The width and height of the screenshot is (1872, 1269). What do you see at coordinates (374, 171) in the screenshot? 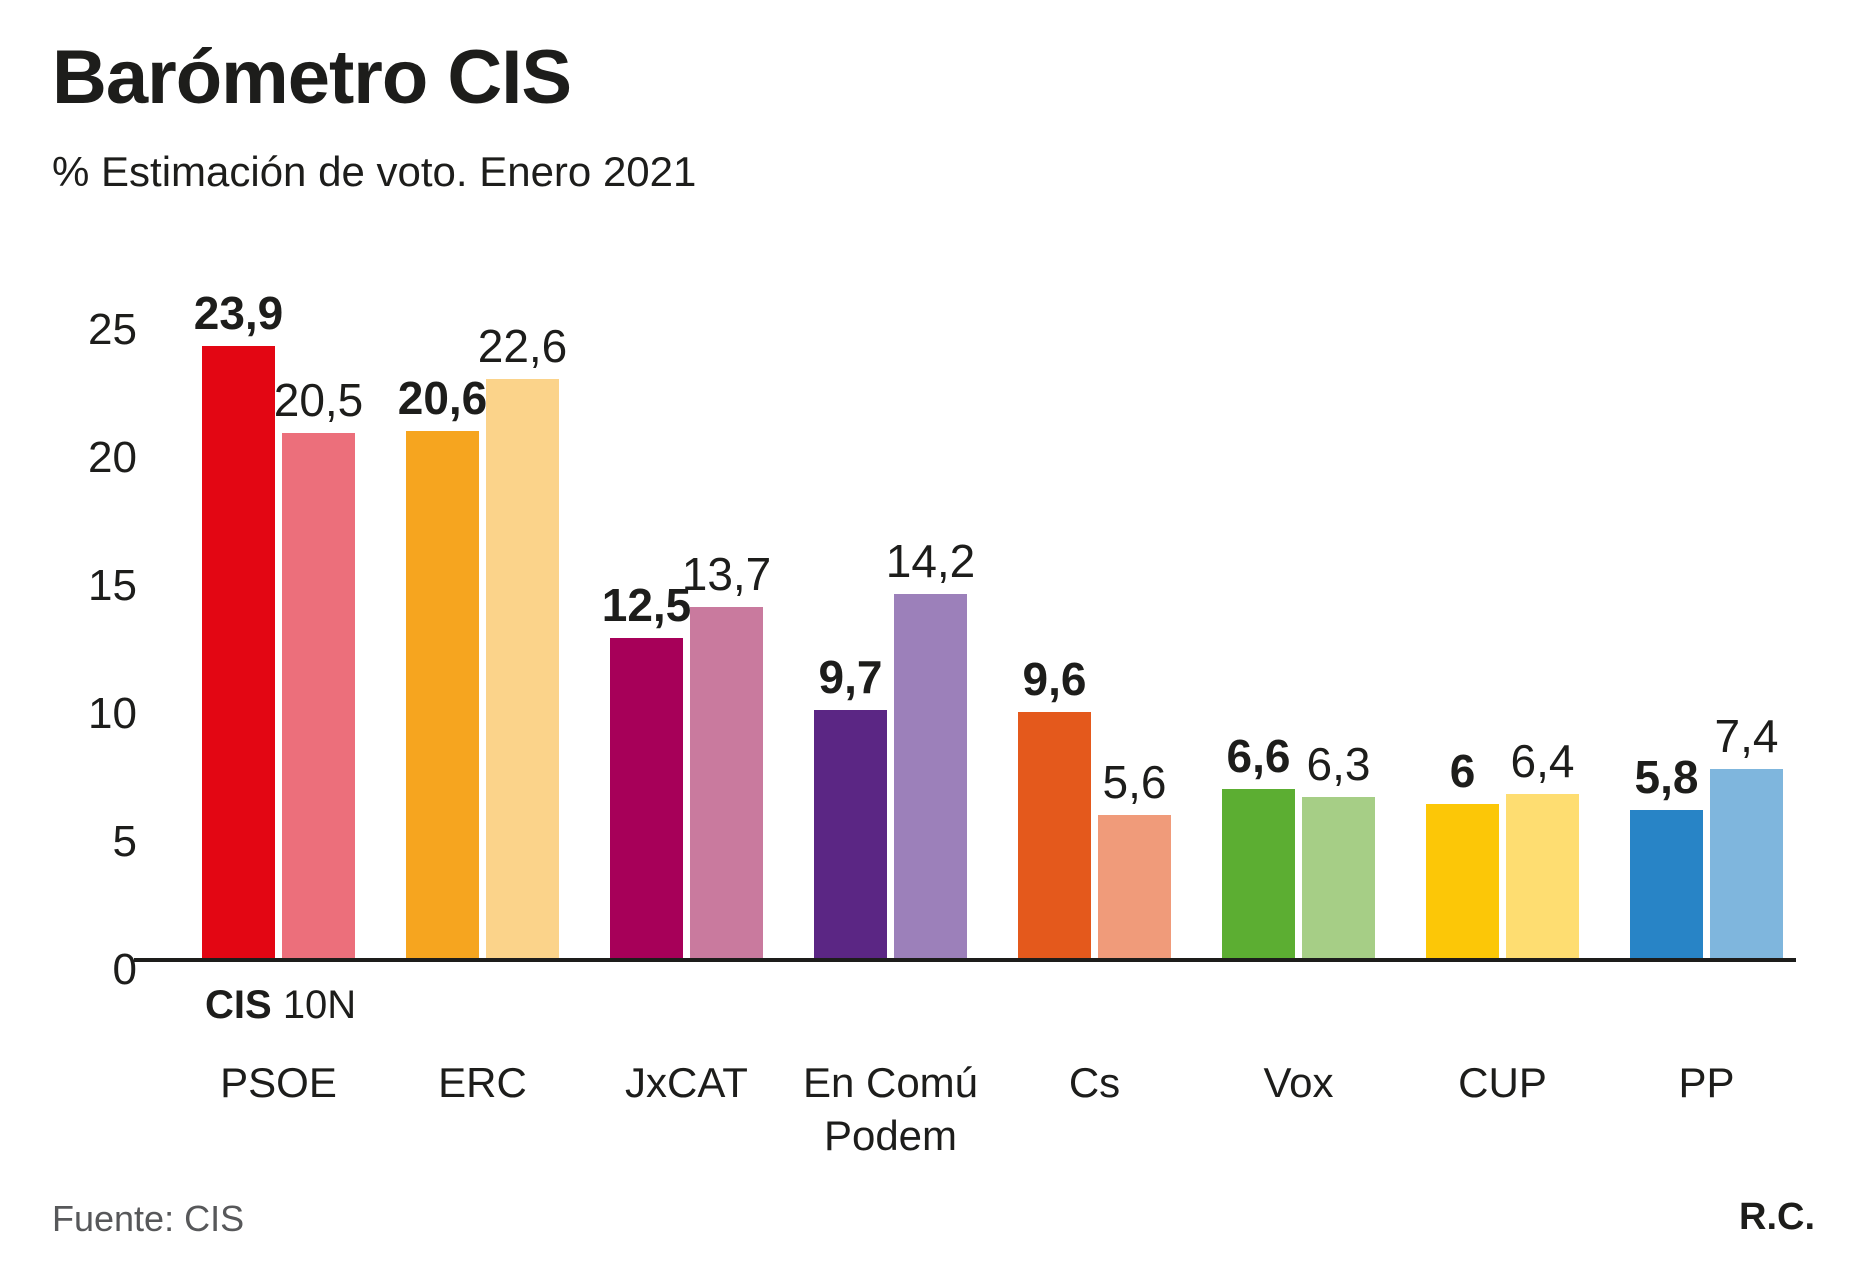
I see `page-subtitle: % Estimación de voto. Enero 2021` at bounding box center [374, 171].